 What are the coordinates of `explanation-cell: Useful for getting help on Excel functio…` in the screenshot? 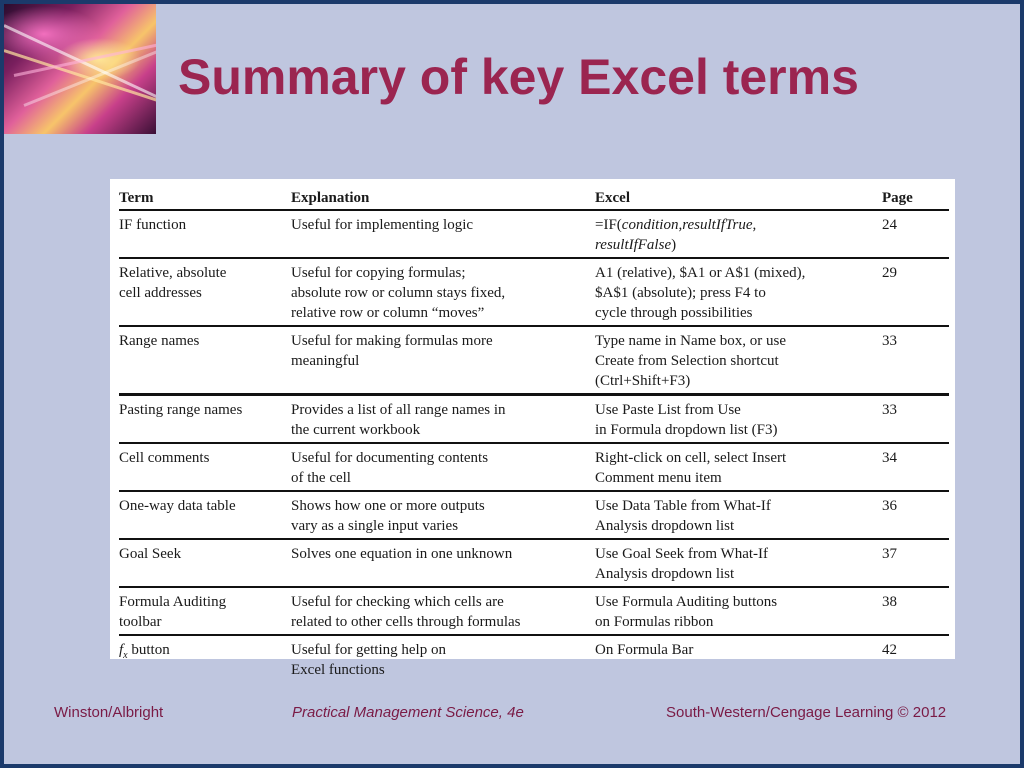 It's located at (368, 660).